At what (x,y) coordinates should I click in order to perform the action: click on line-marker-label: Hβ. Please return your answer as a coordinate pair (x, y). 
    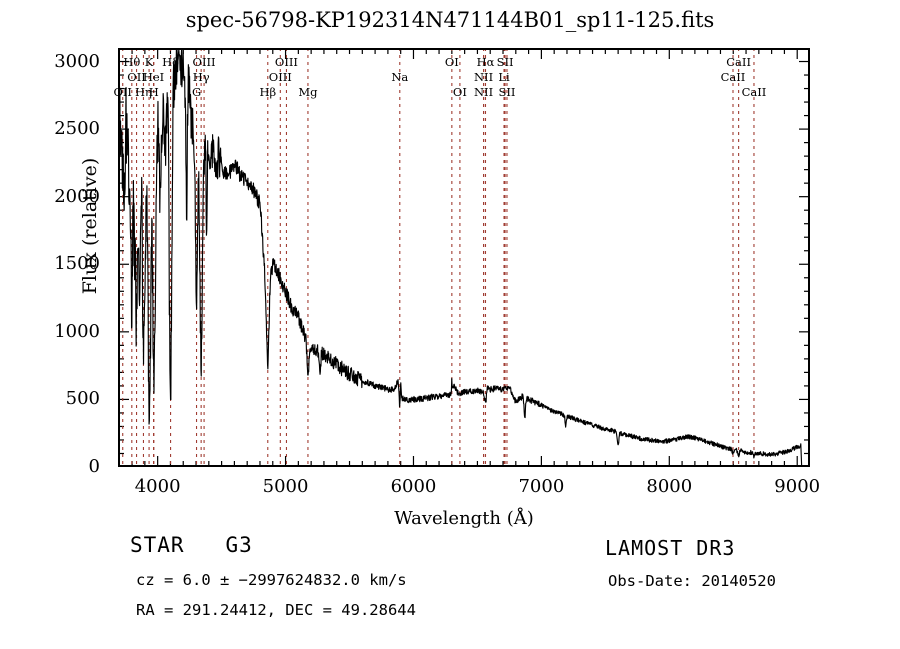
    Looking at the image, I should click on (268, 92).